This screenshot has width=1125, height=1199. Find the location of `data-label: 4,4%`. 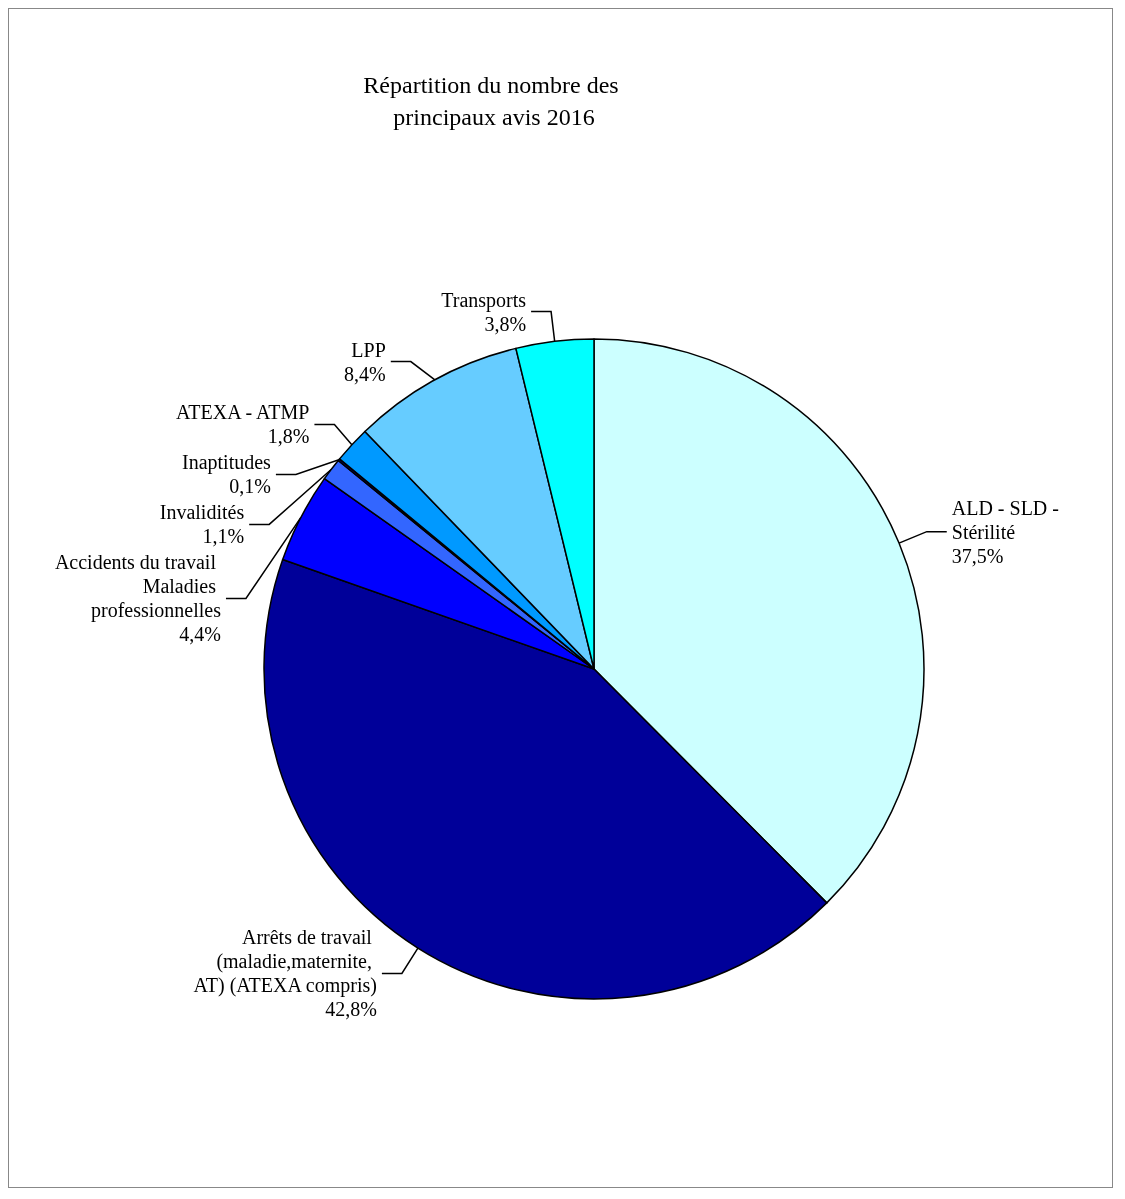

data-label: 4,4% is located at coordinates (200, 634).